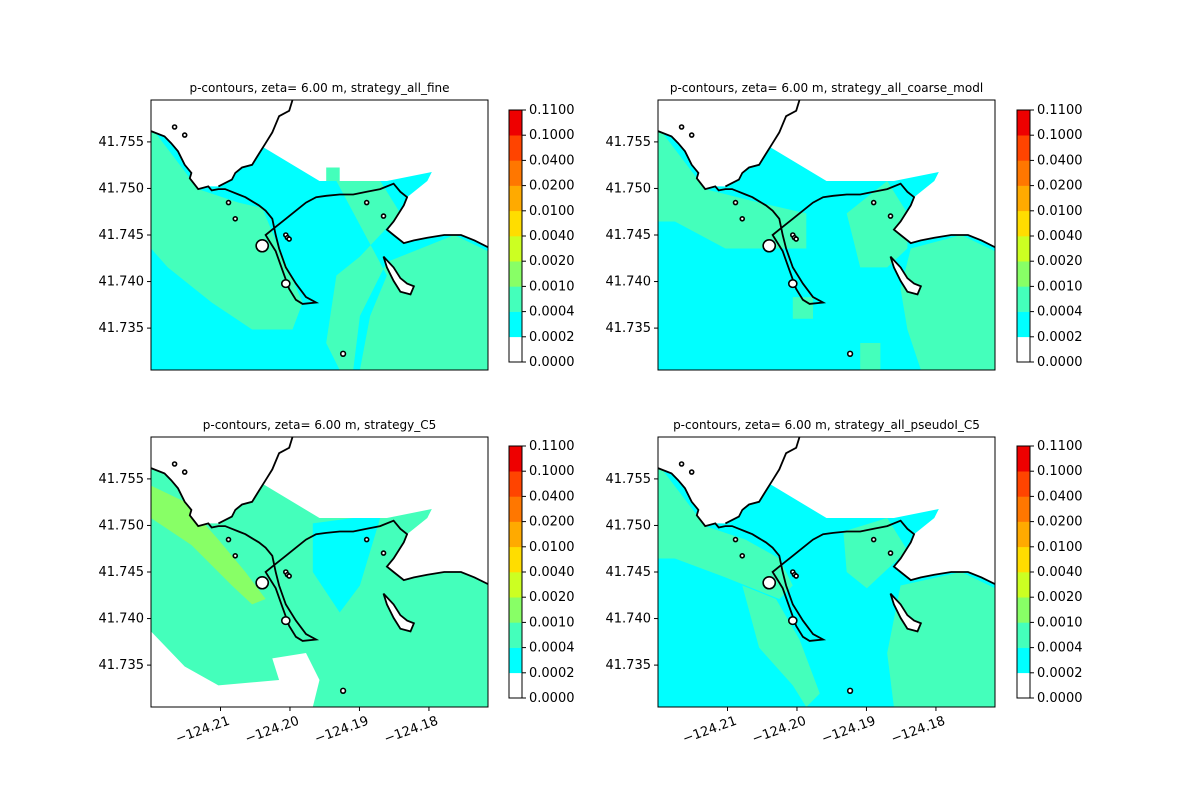  I want to click on y-tick-label: 41.740, so click(629, 282).